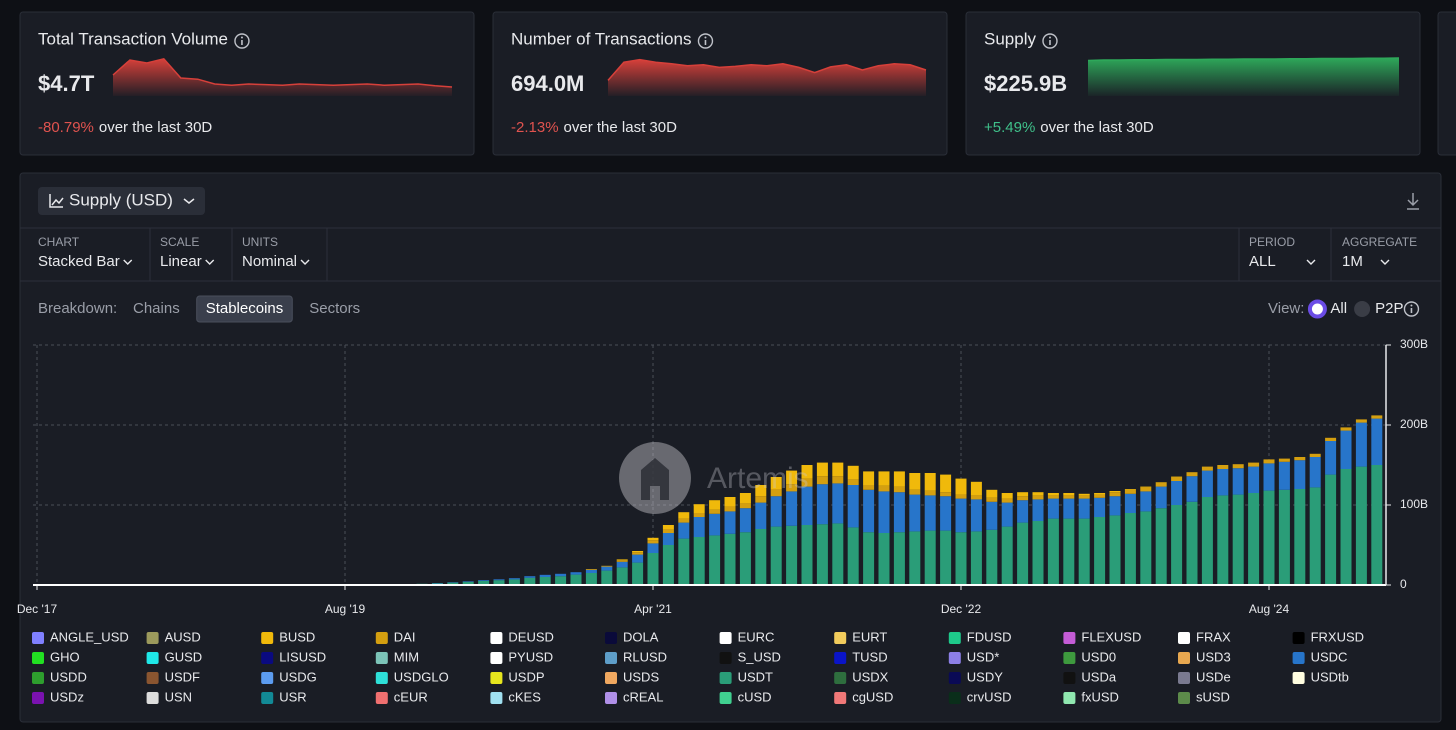 The width and height of the screenshot is (1456, 730). I want to click on legend-label: cREAL, so click(643, 696).